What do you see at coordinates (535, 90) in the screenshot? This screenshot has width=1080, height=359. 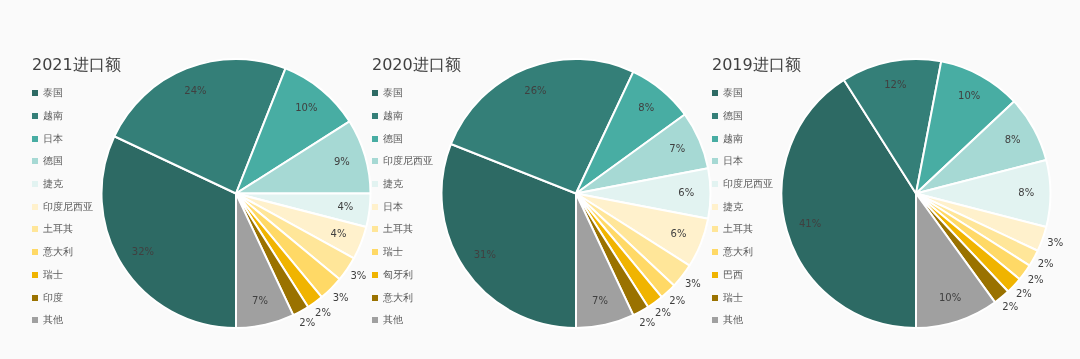 I see `data-label: 26%` at bounding box center [535, 90].